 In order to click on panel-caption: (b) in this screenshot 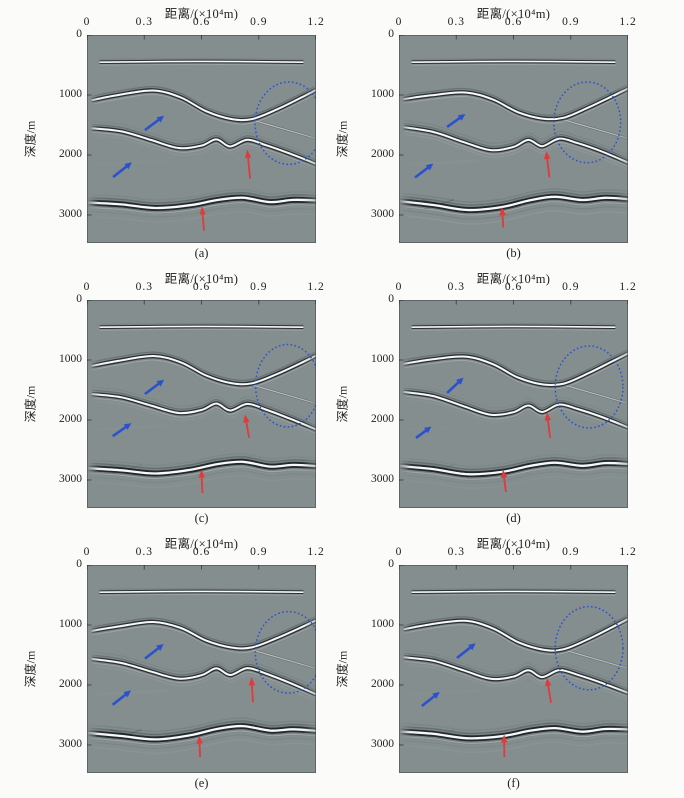, I will do `click(513, 253)`.